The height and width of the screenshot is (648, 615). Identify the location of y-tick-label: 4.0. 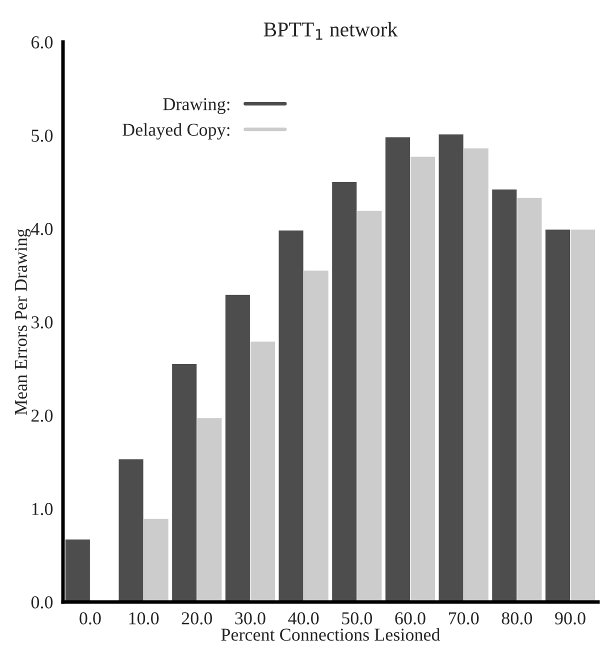
(42, 229).